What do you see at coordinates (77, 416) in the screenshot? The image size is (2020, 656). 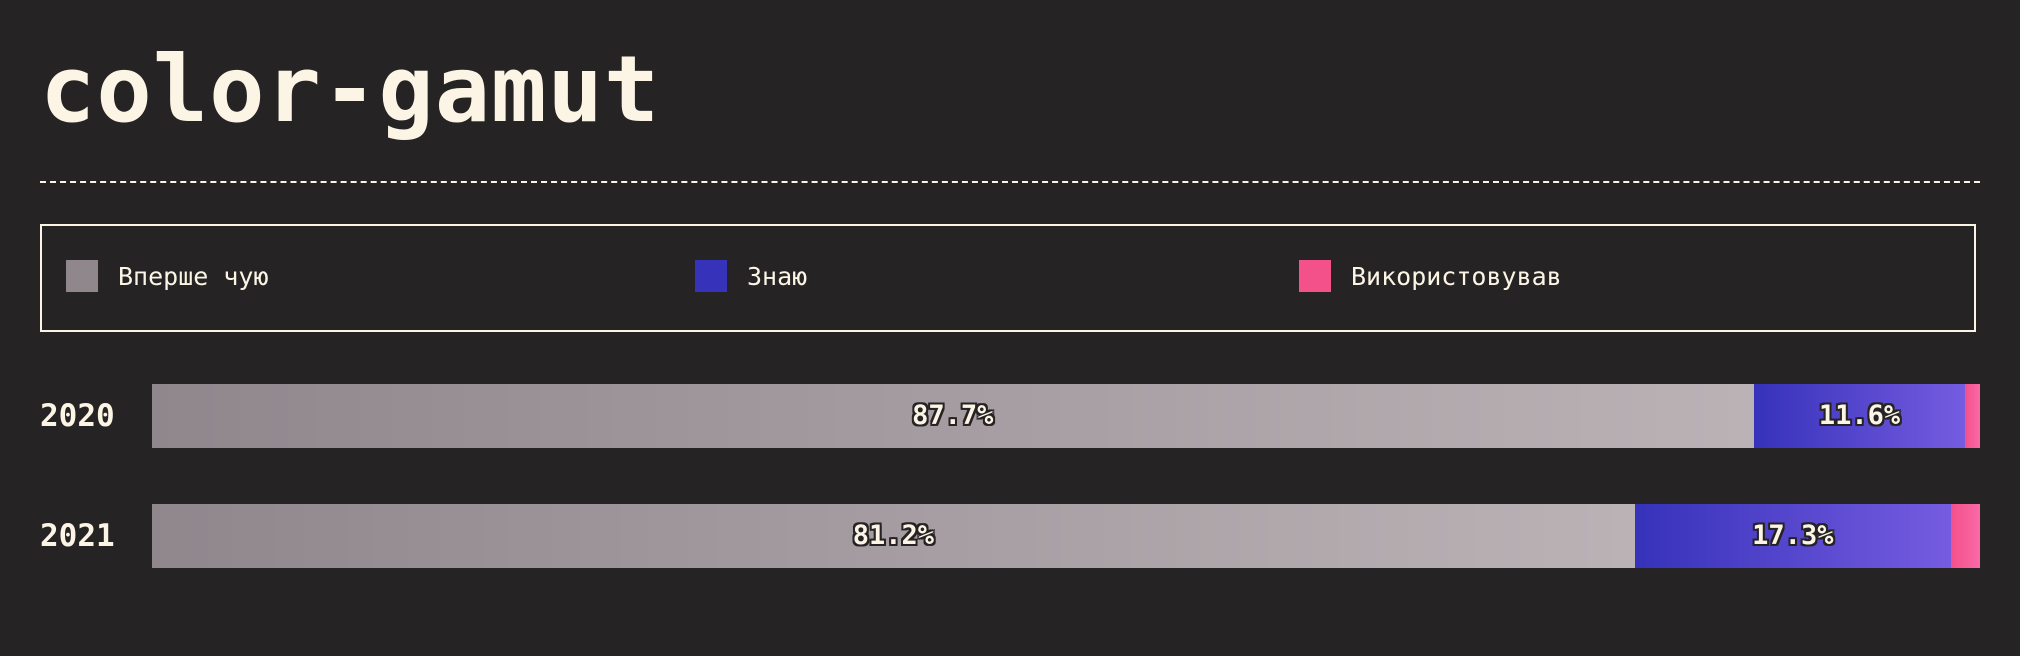 I see `row-label-2020: 2020` at bounding box center [77, 416].